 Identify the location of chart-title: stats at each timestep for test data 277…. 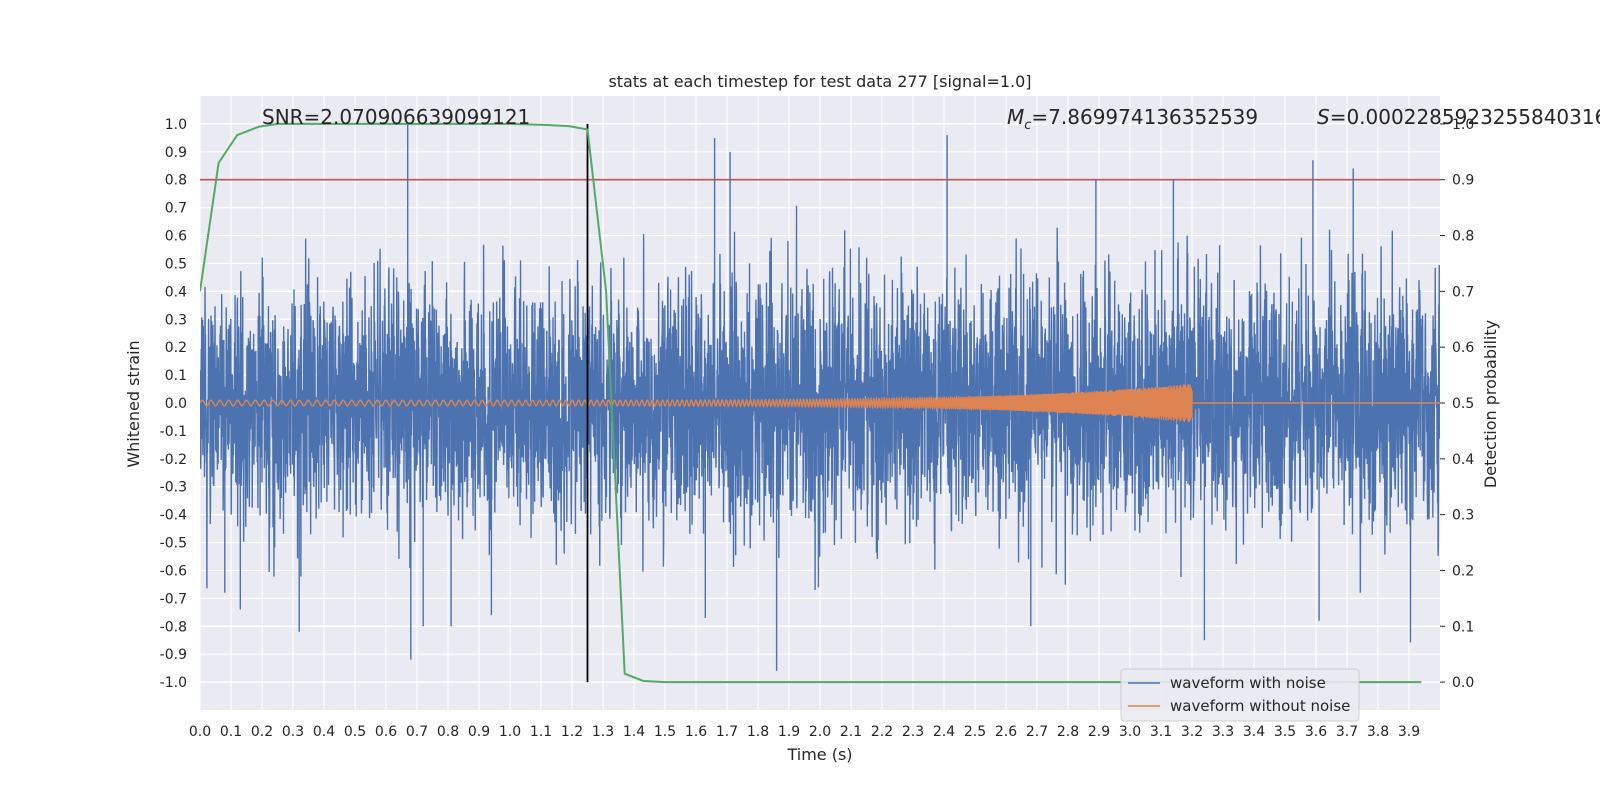
(819, 81).